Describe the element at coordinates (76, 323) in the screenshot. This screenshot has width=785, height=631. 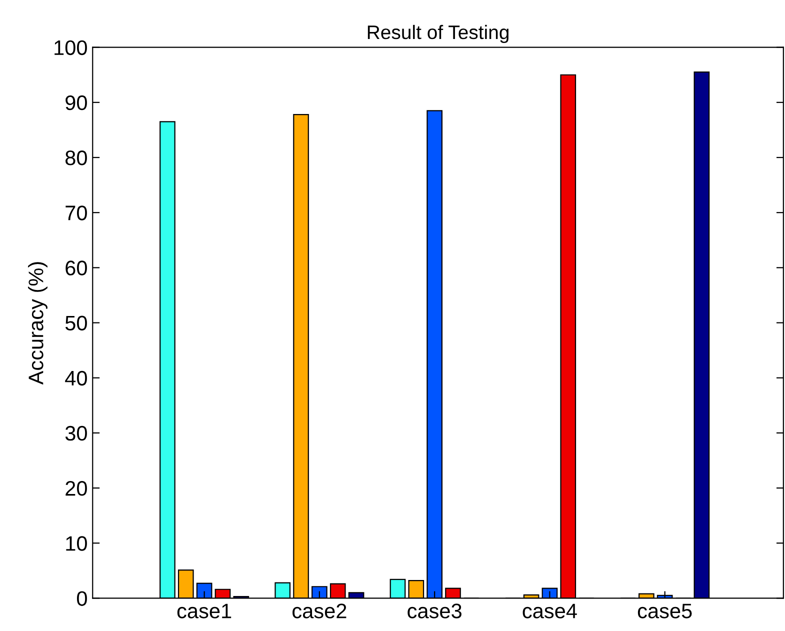
I see `y-tick-label: 50` at that location.